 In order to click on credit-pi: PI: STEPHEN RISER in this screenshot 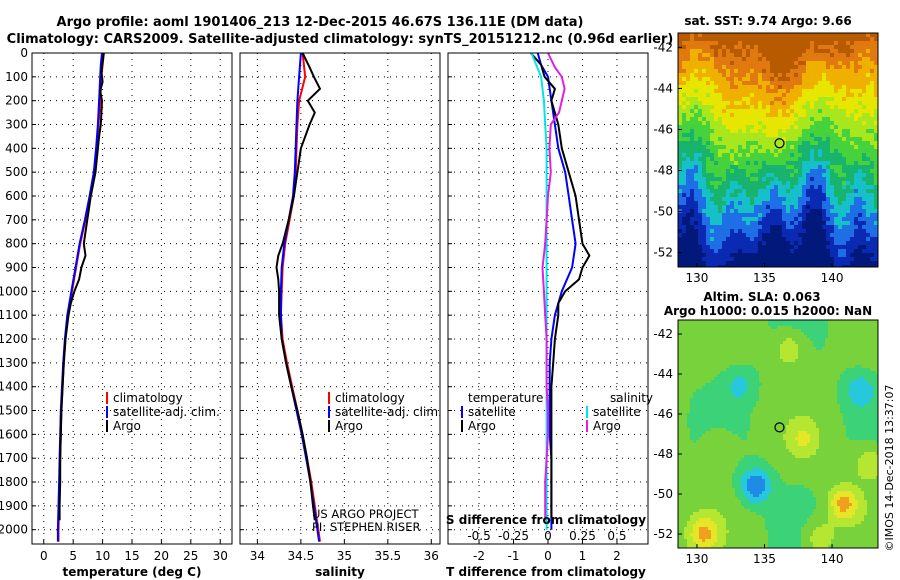, I will do `click(366, 527)`.